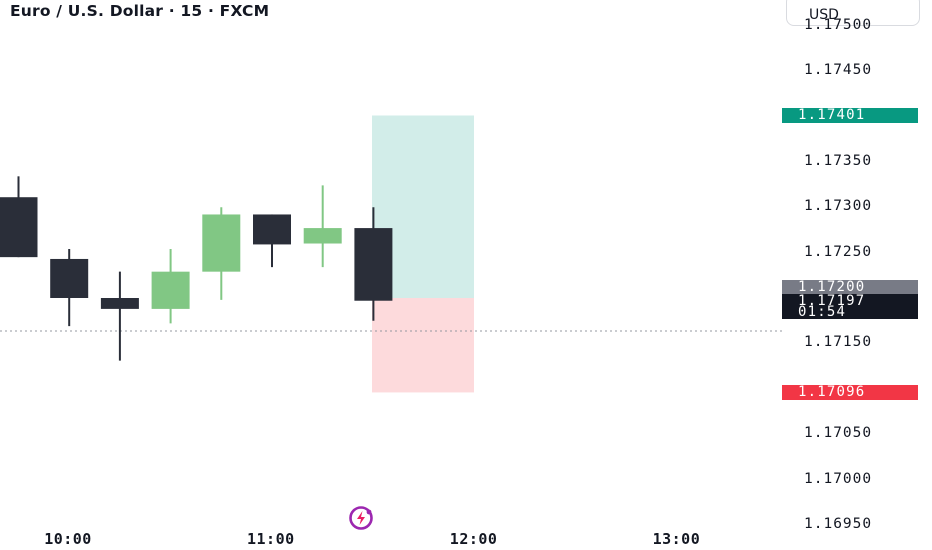 Image resolution: width=932 pixels, height=550 pixels. Describe the element at coordinates (68, 539) in the screenshot. I see `time-axis-label: 10:00` at that location.